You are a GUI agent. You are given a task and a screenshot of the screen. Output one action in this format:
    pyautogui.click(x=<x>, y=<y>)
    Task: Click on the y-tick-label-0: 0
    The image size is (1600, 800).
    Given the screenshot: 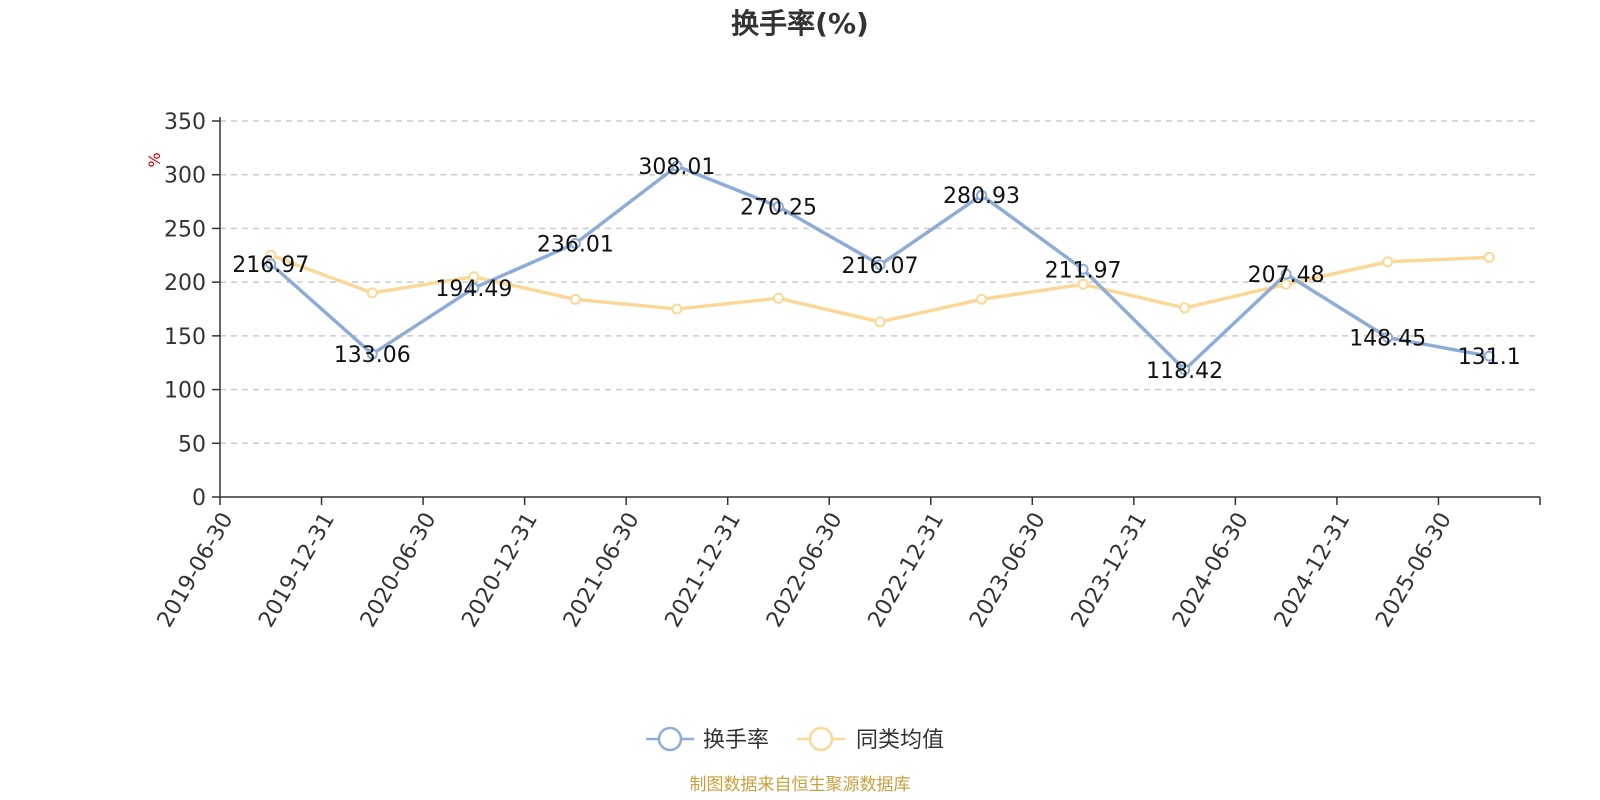 What is the action you would take?
    pyautogui.click(x=199, y=498)
    